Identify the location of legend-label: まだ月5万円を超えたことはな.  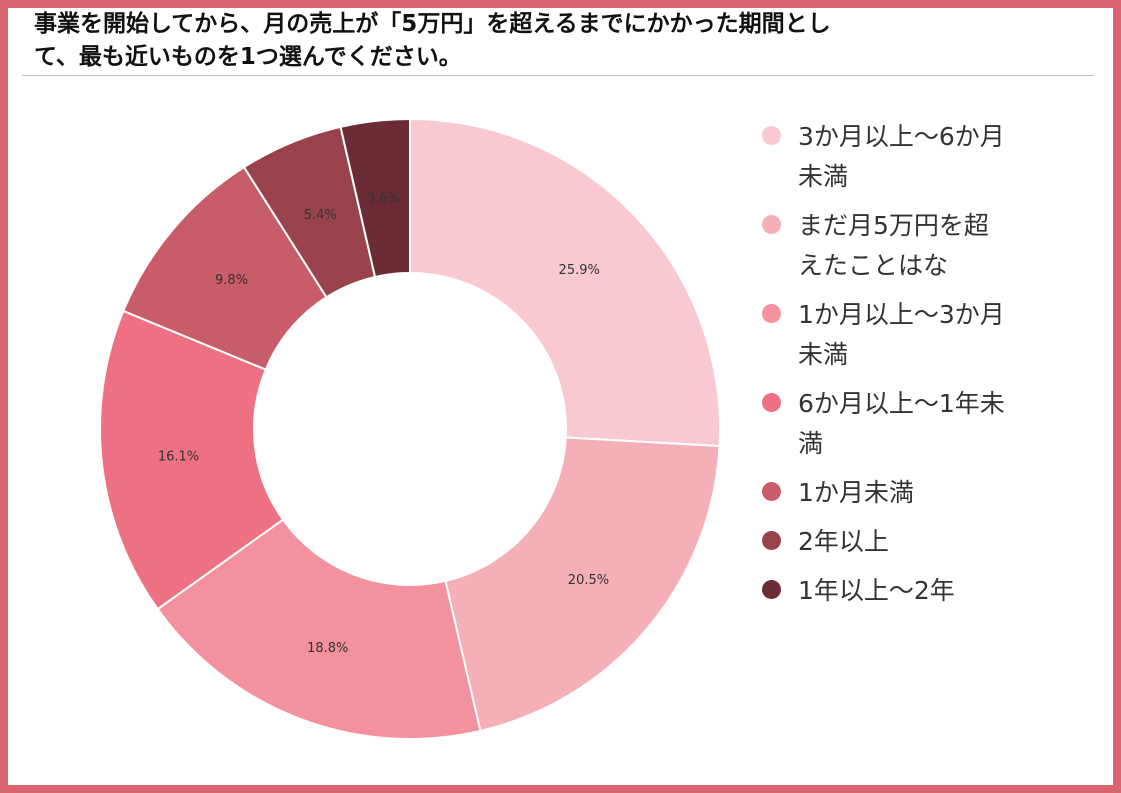
(893, 245).